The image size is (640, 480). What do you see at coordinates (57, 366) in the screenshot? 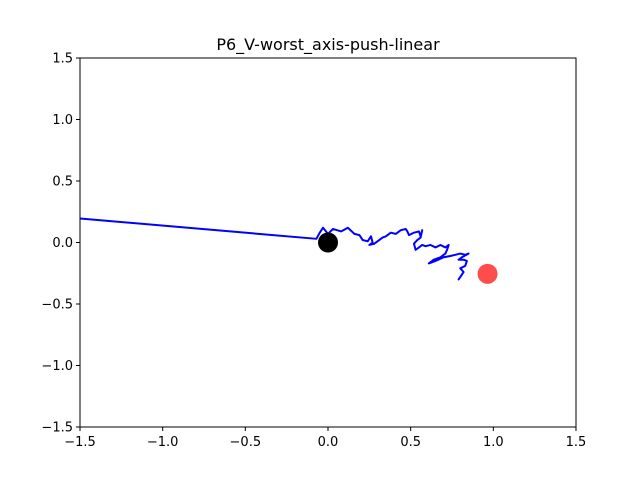
I see `y-tick-label: −1.0` at bounding box center [57, 366].